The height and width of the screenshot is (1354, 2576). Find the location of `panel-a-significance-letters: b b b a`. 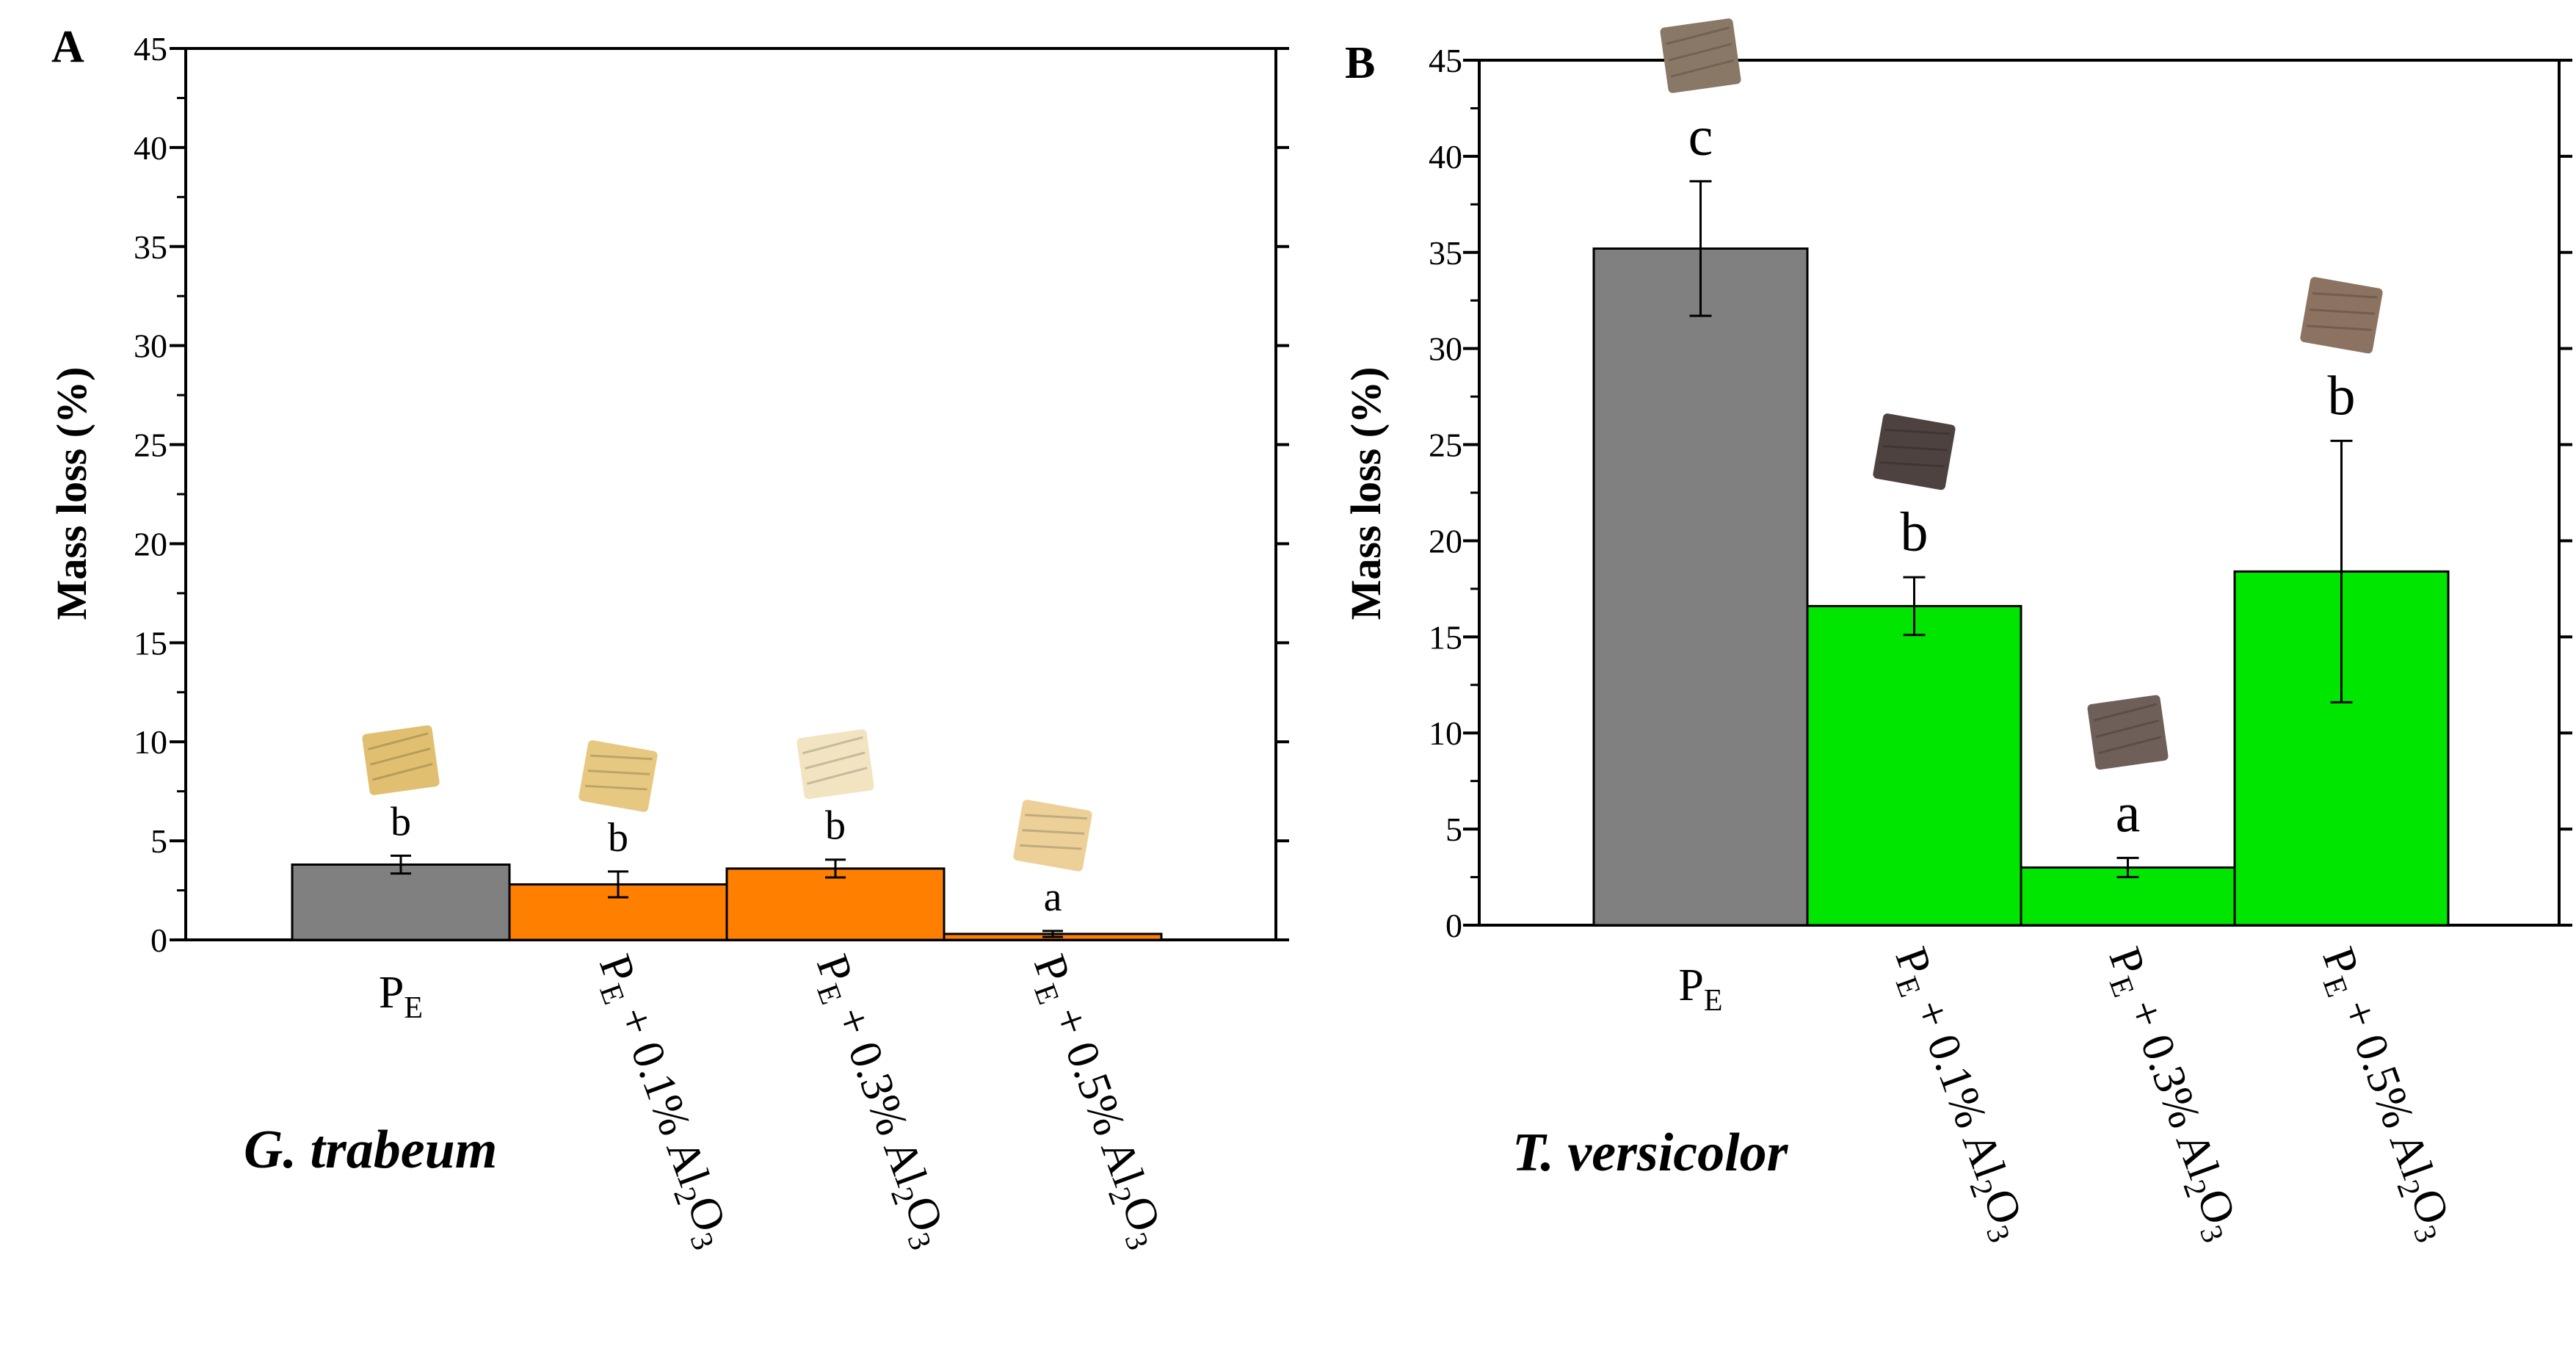

panel-a-significance-letters: b b b a is located at coordinates (726, 859).